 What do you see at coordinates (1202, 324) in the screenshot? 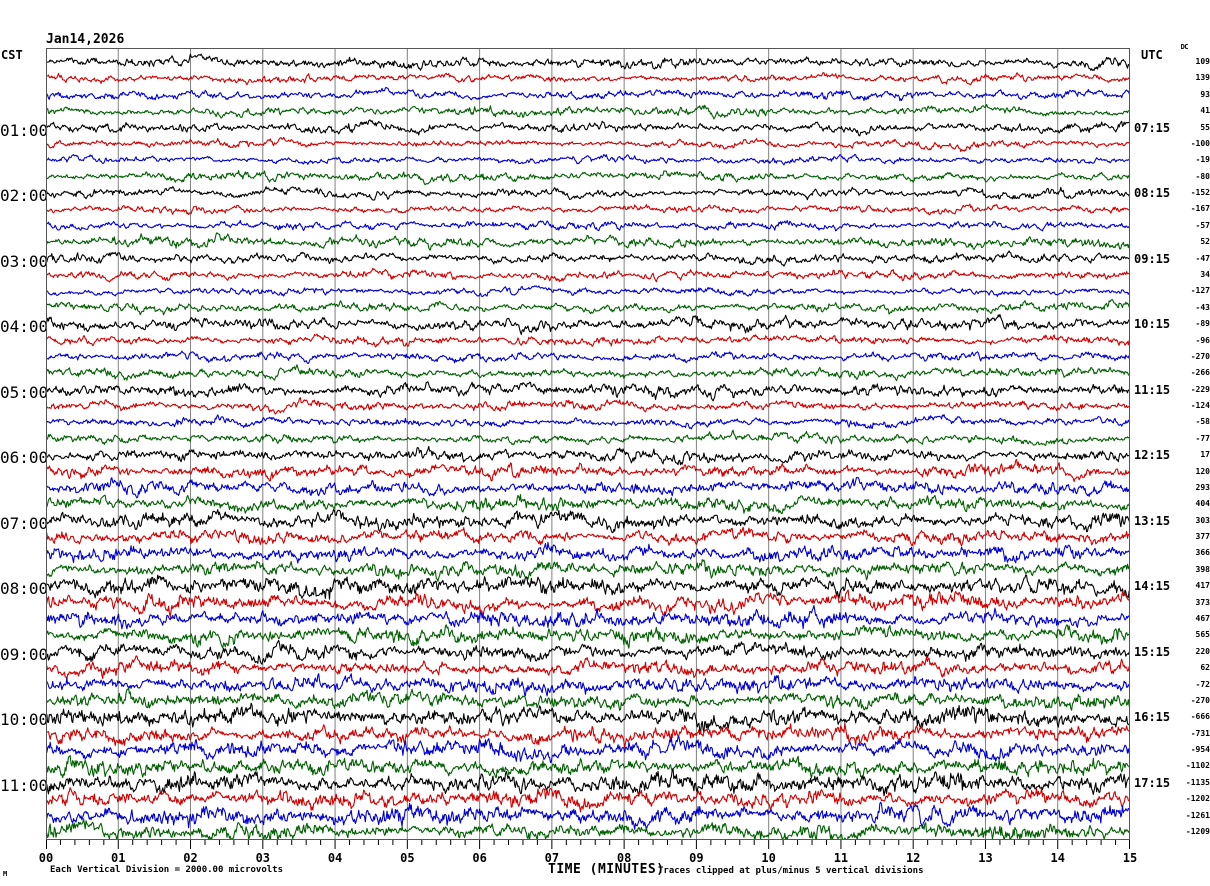
I see `dc-value: -89` at bounding box center [1202, 324].